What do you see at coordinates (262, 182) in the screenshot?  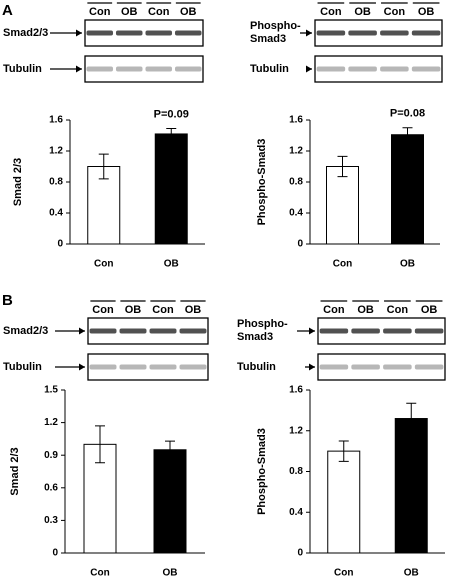 I see `y-axis-label: Phospho-Smad3` at bounding box center [262, 182].